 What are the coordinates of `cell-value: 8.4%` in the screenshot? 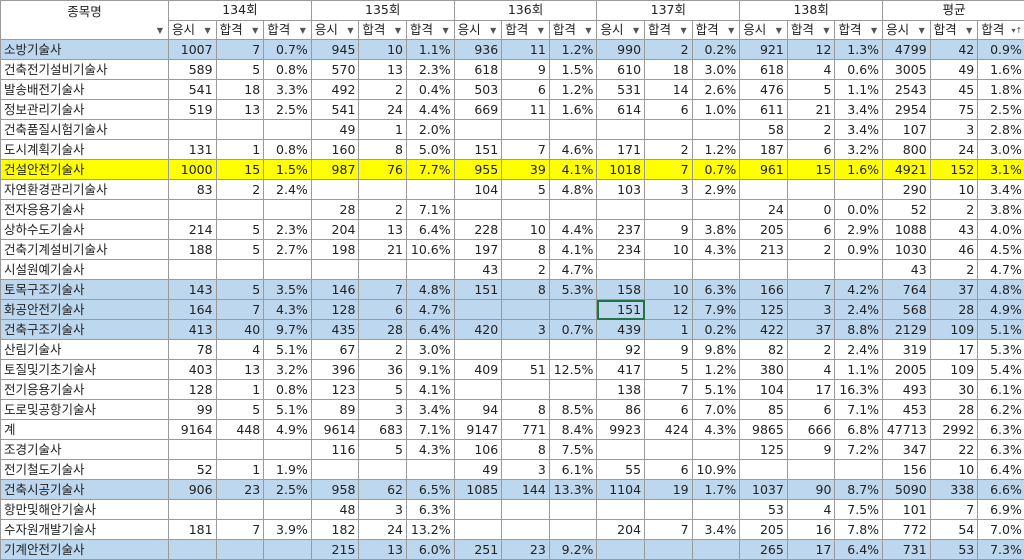 It's located at (573, 430).